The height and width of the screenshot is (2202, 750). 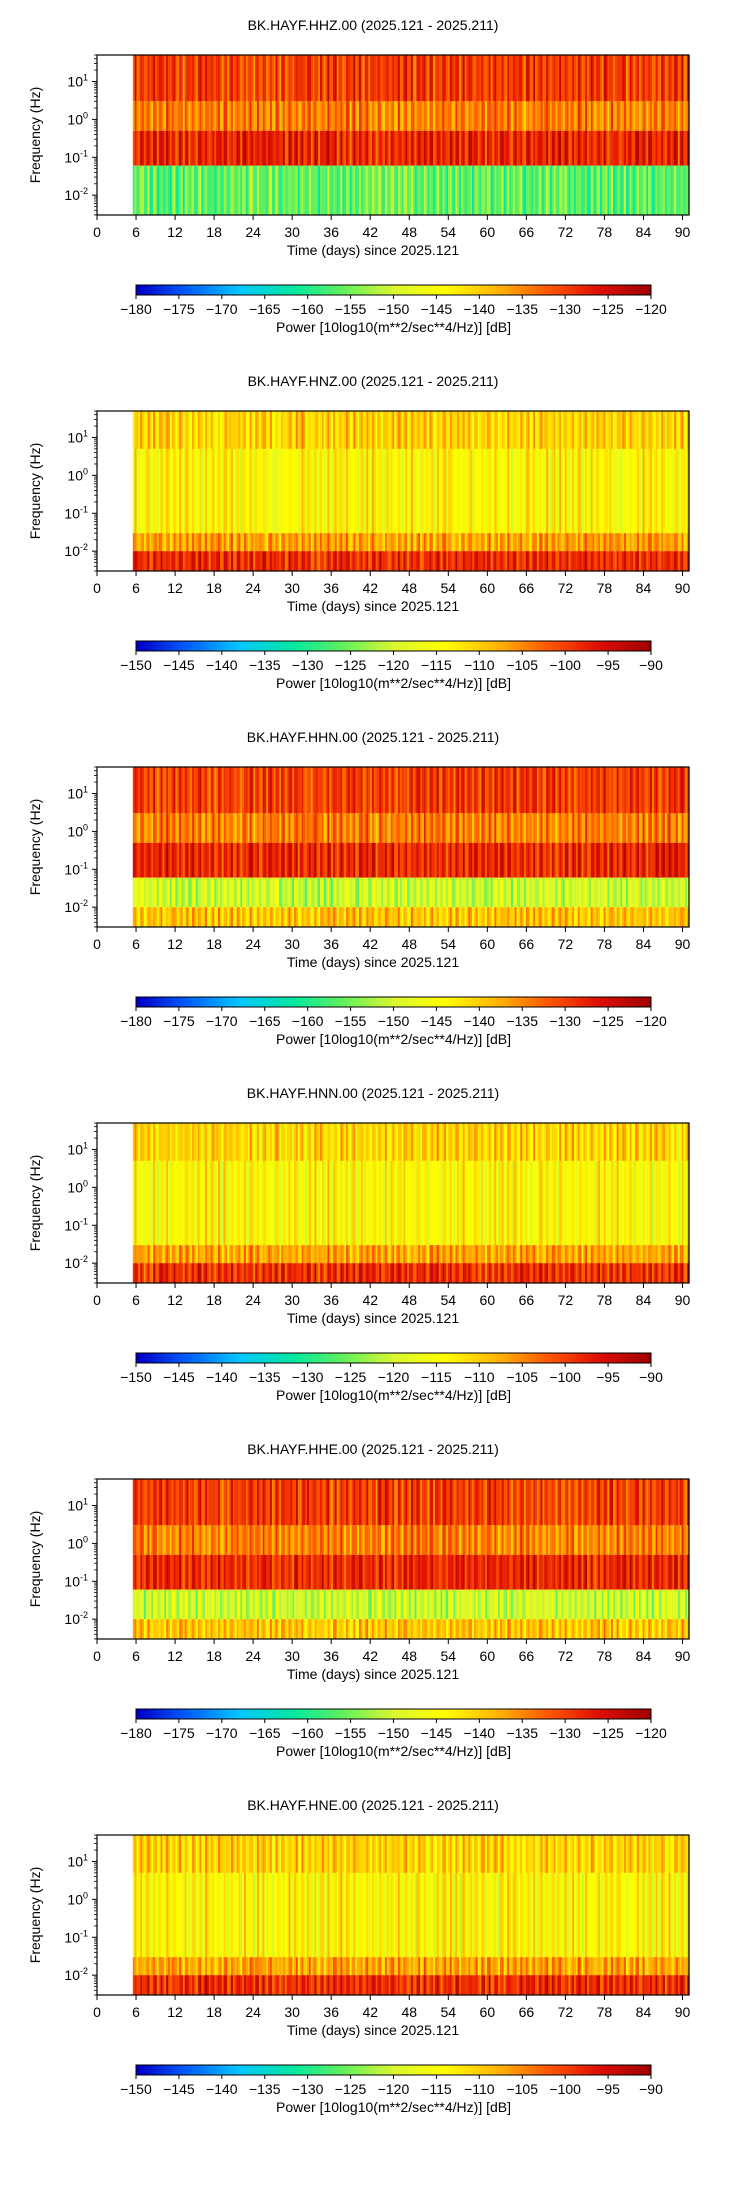 What do you see at coordinates (214, 232) in the screenshot?
I see `x-tick-label: 18` at bounding box center [214, 232].